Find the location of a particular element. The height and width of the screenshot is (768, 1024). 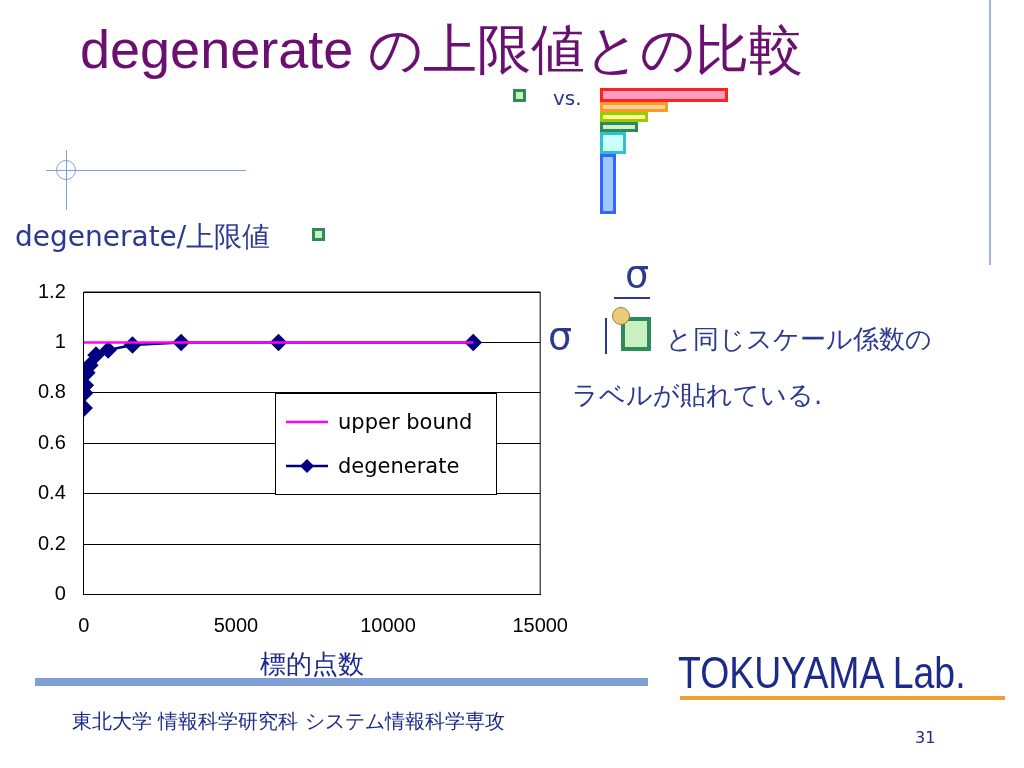

legend-label: upper bound is located at coordinates (405, 422).